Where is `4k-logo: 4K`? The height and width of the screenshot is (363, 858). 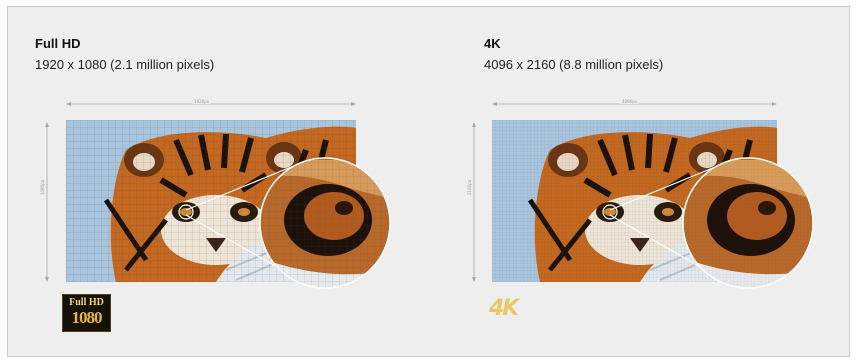
4k-logo: 4K is located at coordinates (504, 308).